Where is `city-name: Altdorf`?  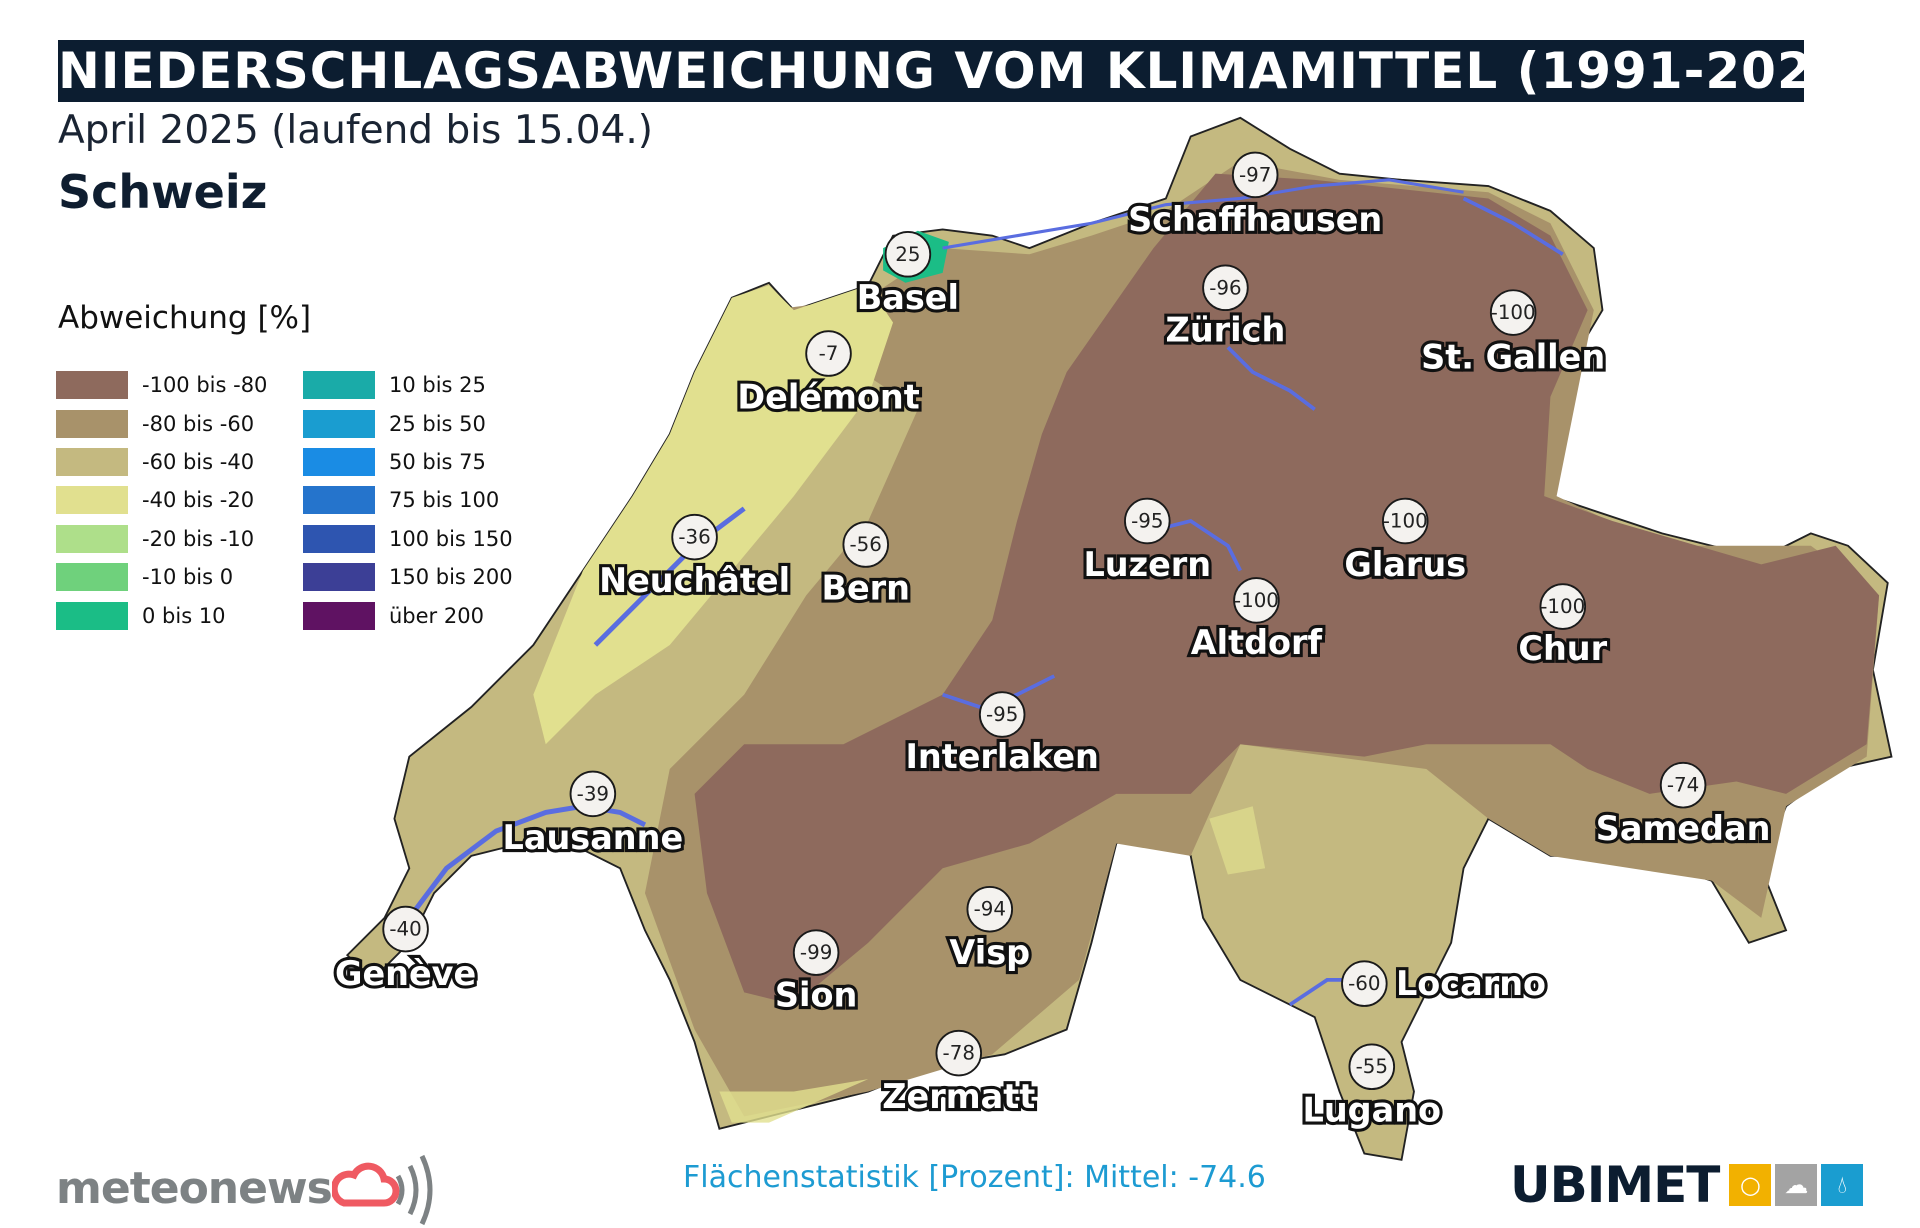 city-name: Altdorf is located at coordinates (1257, 642).